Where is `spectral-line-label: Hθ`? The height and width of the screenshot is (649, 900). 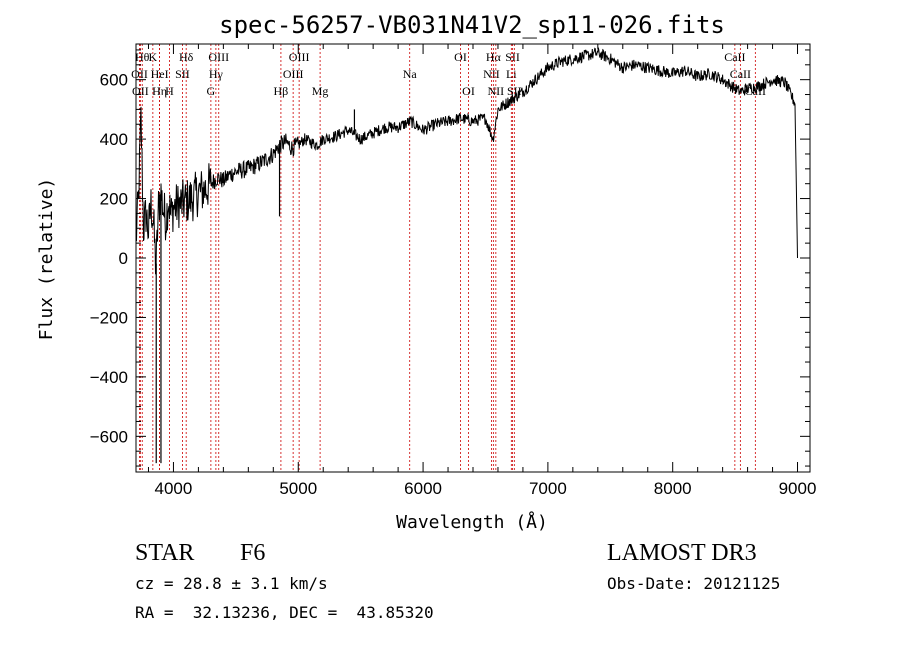 spectral-line-label: Hθ is located at coordinates (142, 57).